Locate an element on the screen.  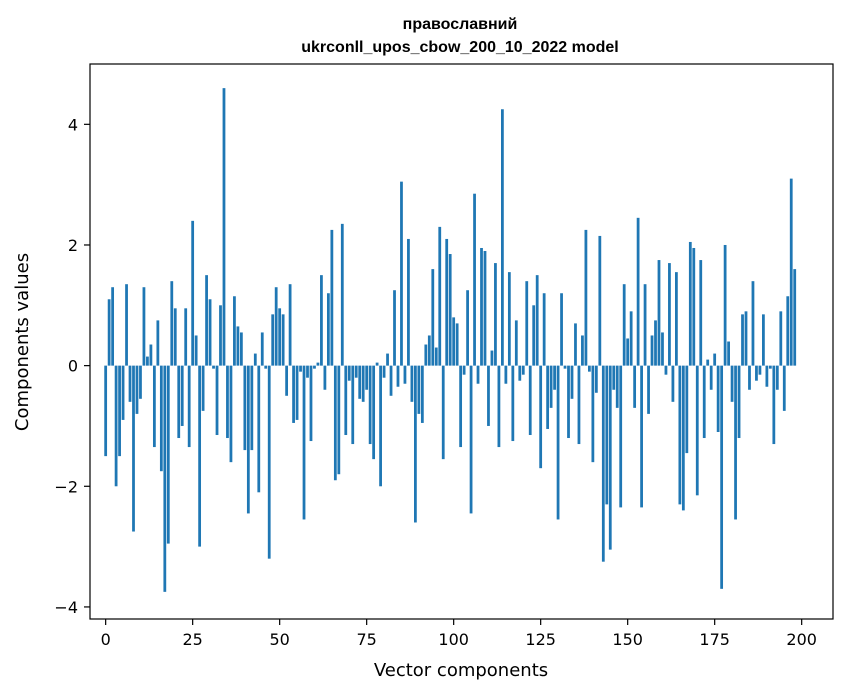
x-tick-label: 100 is located at coordinates (453, 639).